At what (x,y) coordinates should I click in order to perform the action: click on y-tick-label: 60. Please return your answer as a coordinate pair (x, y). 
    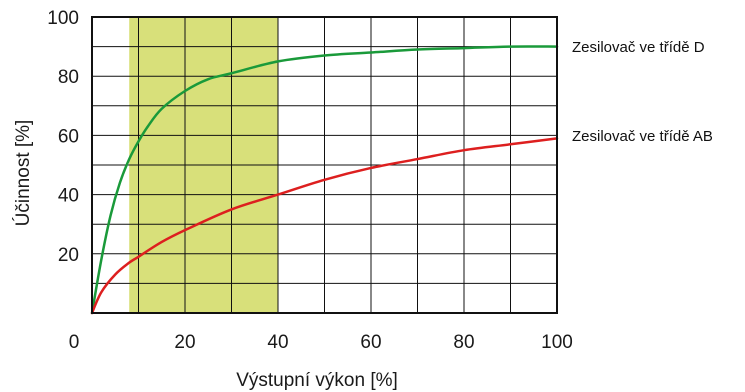
    Looking at the image, I should click on (68, 136).